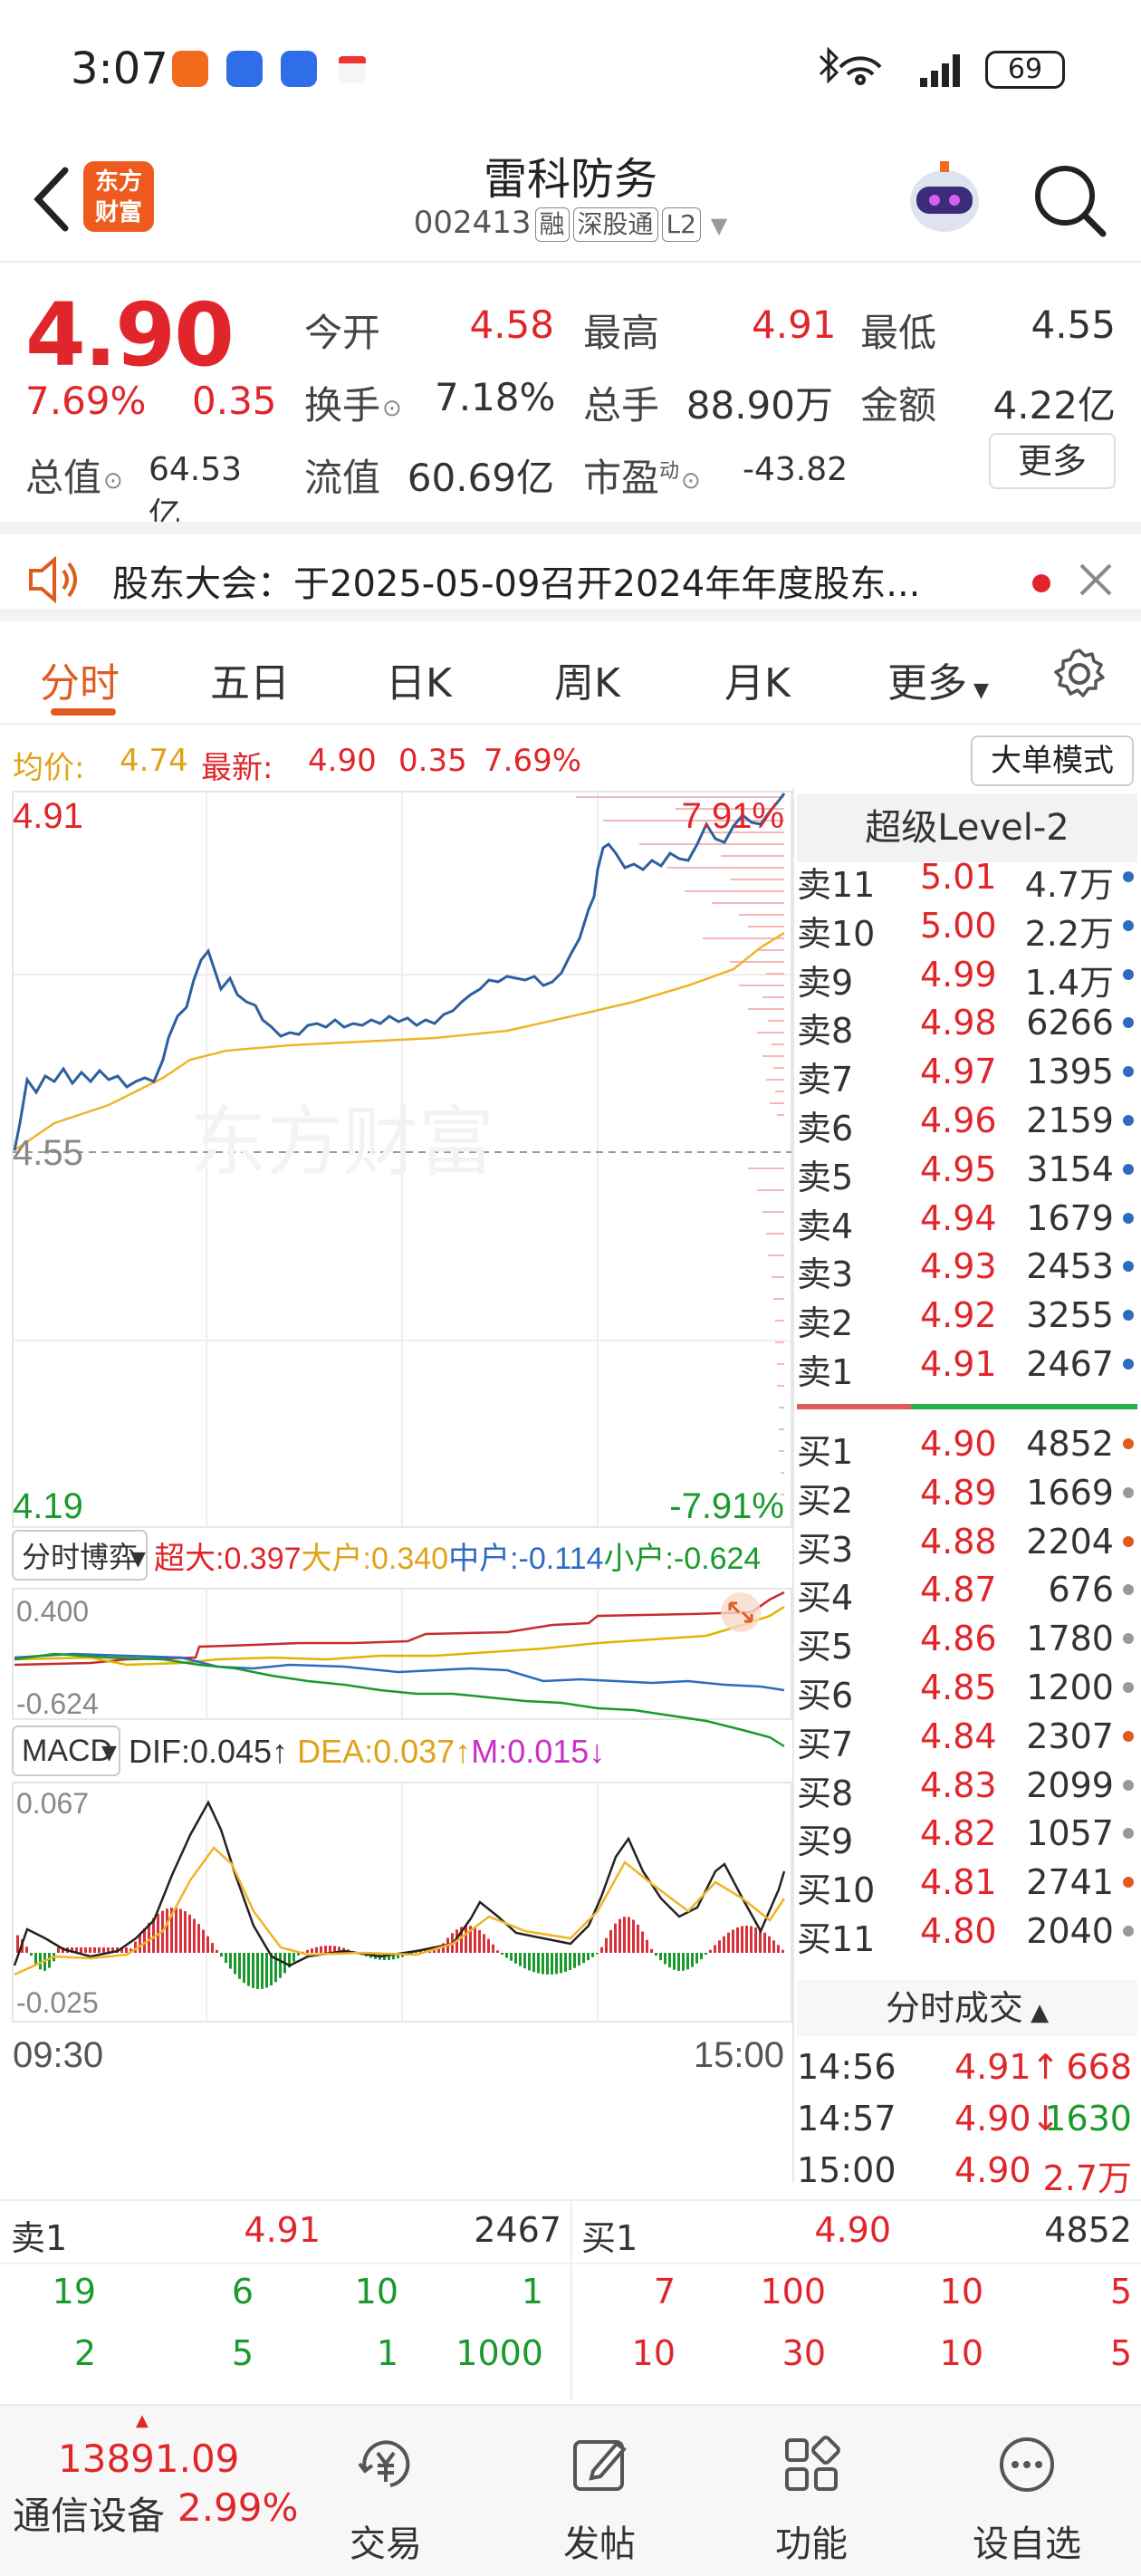 This screenshot has height=2576, width=1141. I want to click on tag-margin: 融, so click(552, 224).